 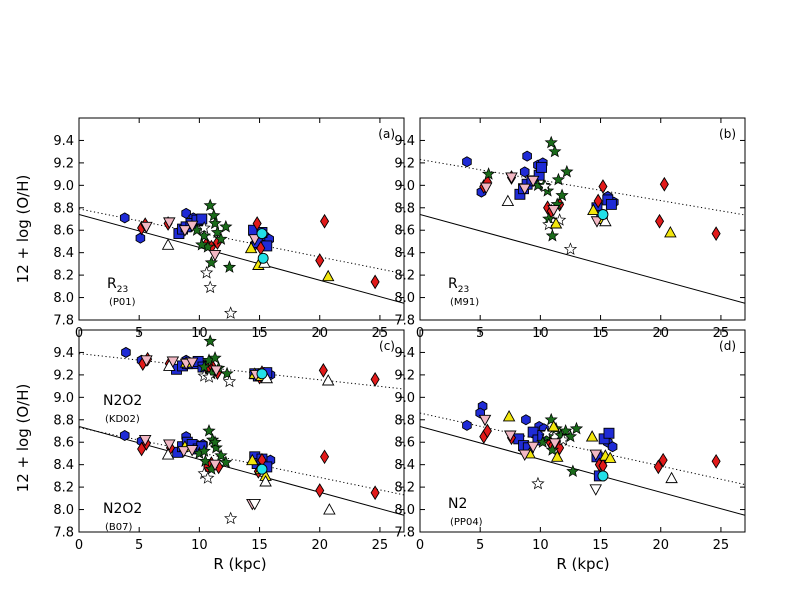 I want to click on series-cyan-circle, so click(x=262, y=374).